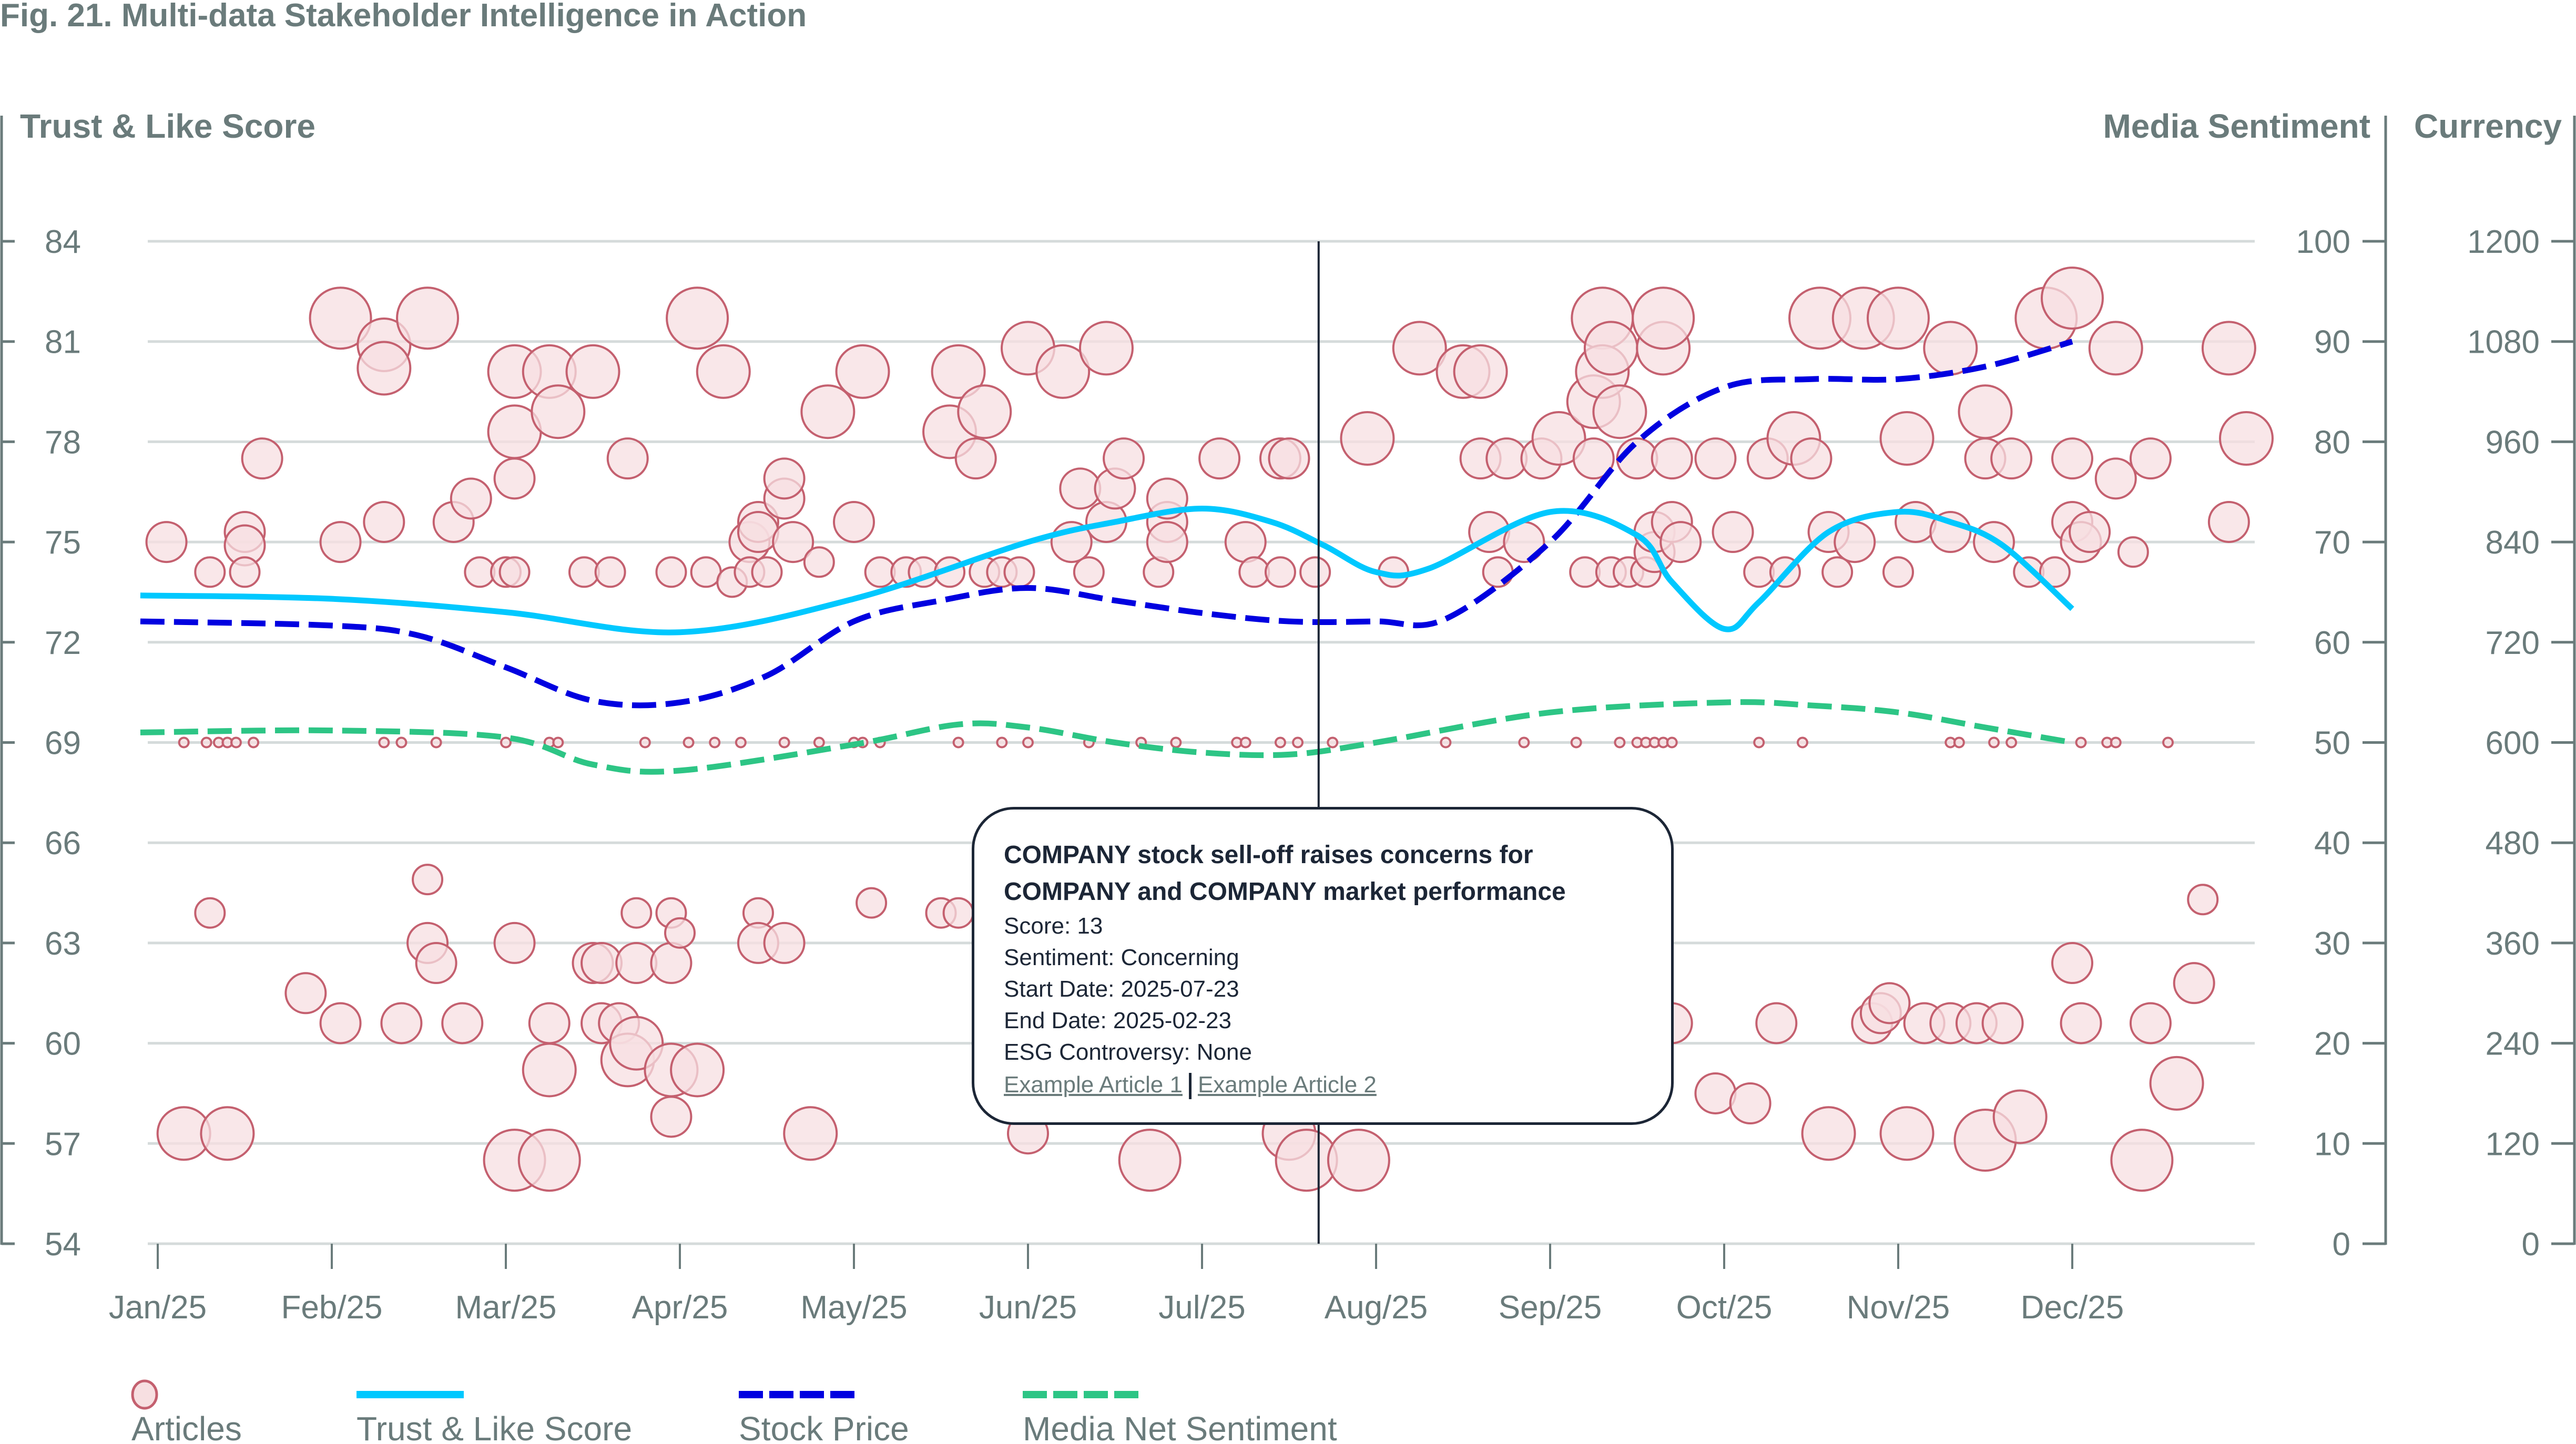 This screenshot has width=2576, height=1444. Describe the element at coordinates (824, 1418) in the screenshot. I see `legend-item-stock: Stock Price` at that location.